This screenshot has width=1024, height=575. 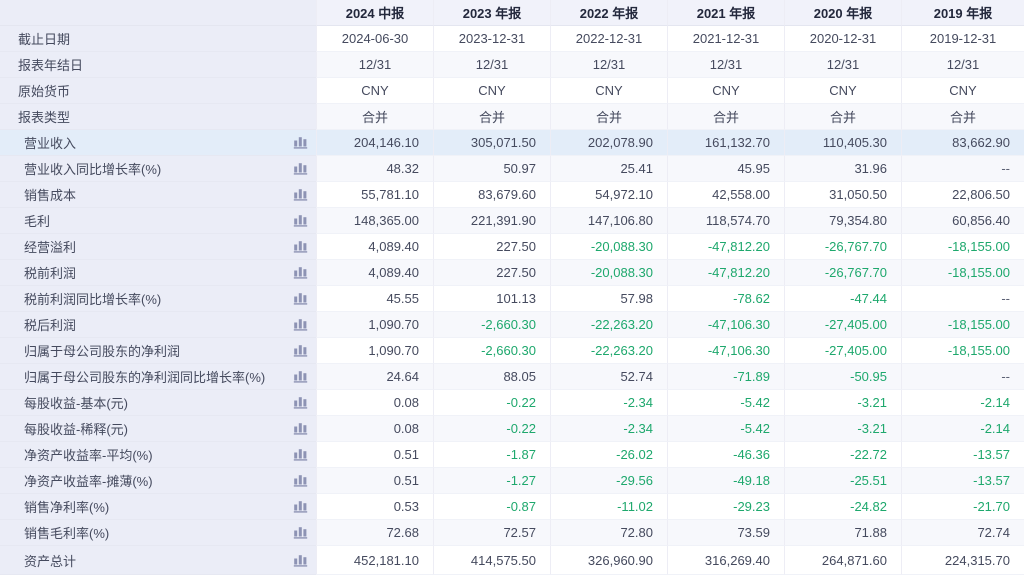 What do you see at coordinates (512, 169) in the screenshot?
I see `table-row: 营业收入同比增长率(%) 48.32 50.97 25.41 45.95 31.96 --` at bounding box center [512, 169].